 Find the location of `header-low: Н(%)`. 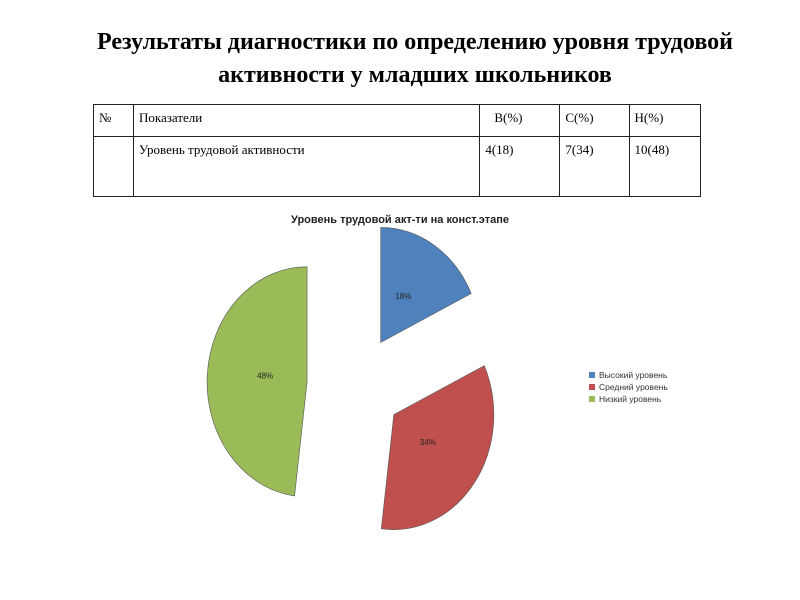

header-low: Н(%) is located at coordinates (665, 120).